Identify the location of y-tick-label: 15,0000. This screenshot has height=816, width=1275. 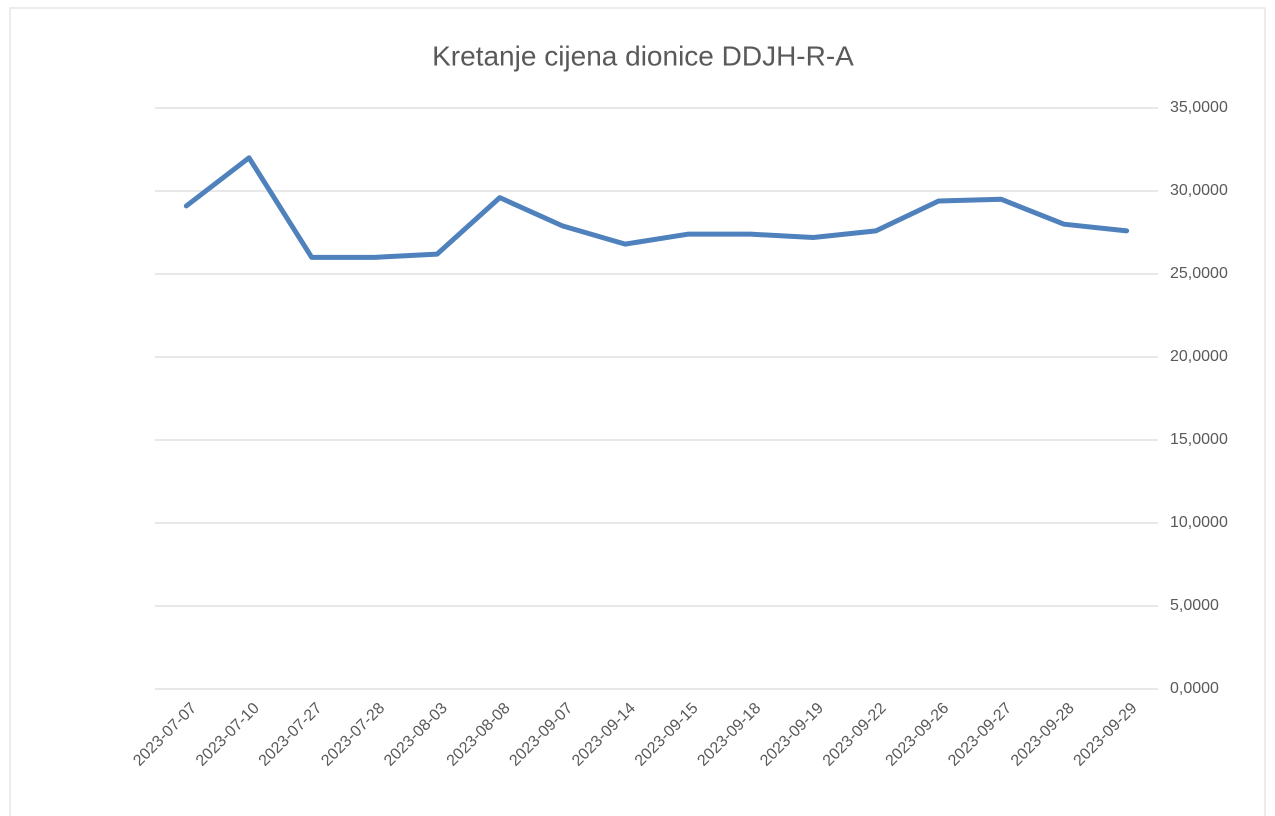
(1199, 439).